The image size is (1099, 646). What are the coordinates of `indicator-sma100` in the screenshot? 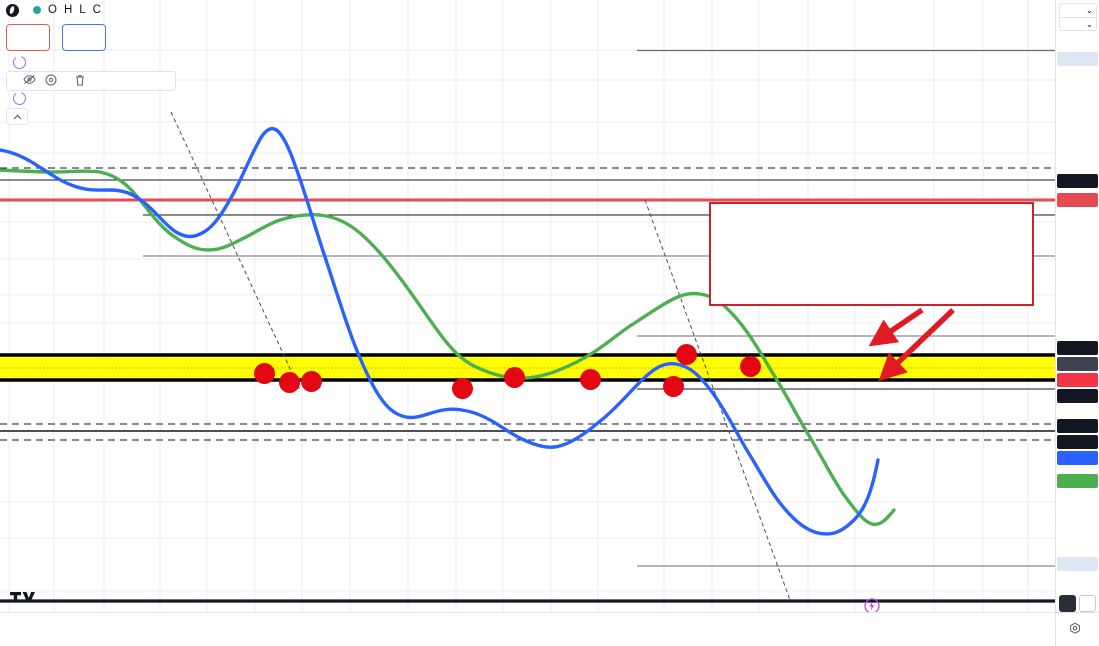 It's located at (19, 62).